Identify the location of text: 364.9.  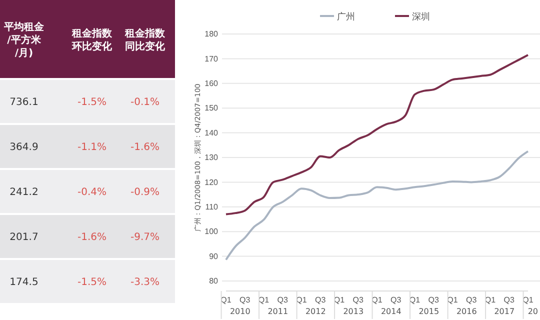
(24, 147).